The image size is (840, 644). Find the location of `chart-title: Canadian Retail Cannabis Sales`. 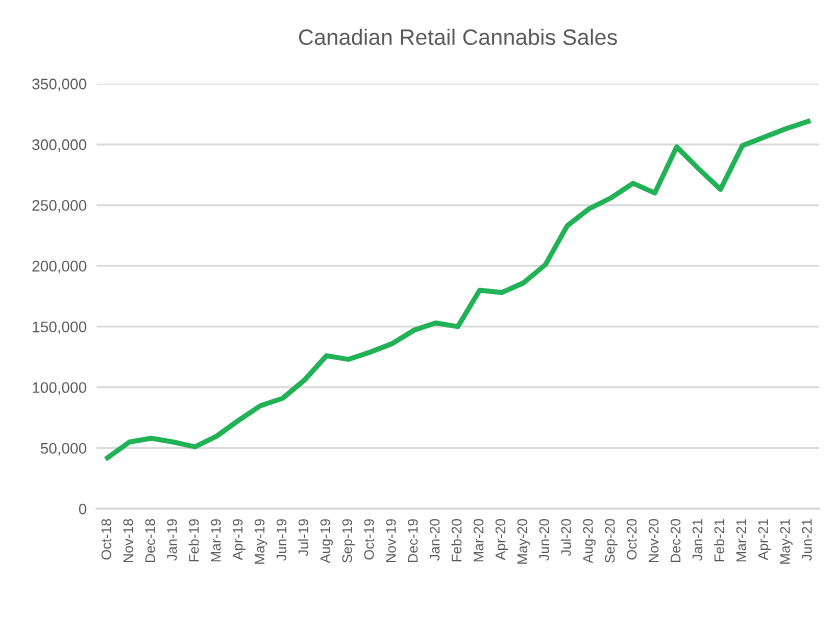

chart-title: Canadian Retail Cannabis Sales is located at coordinates (457, 37).